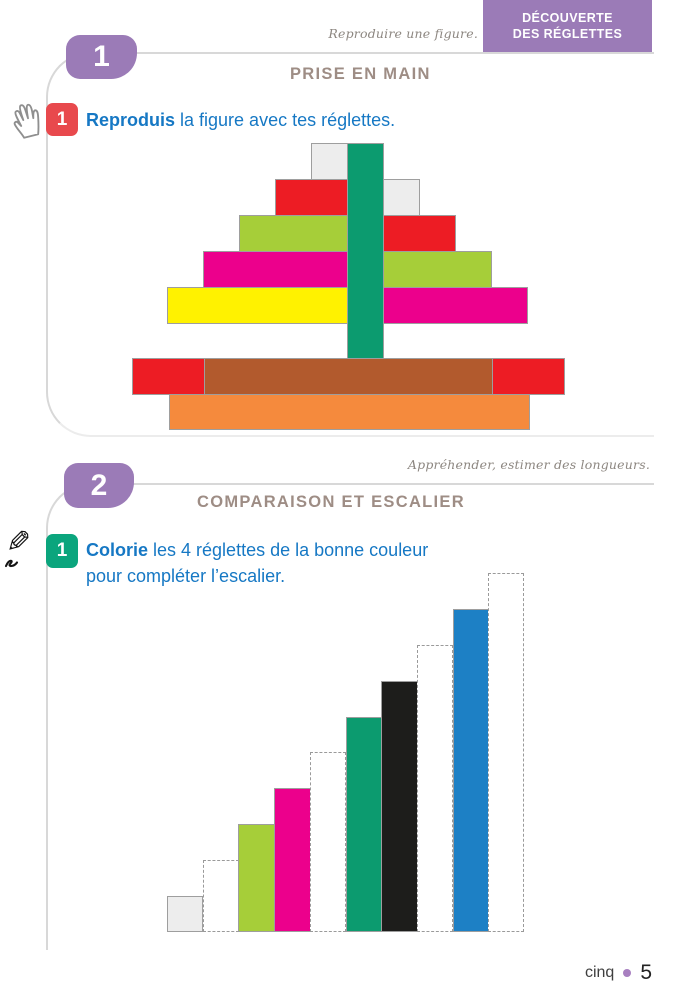 The height and width of the screenshot is (1005, 700). I want to click on section2-title: COMPARAISON ET ESCALIER, so click(331, 502).